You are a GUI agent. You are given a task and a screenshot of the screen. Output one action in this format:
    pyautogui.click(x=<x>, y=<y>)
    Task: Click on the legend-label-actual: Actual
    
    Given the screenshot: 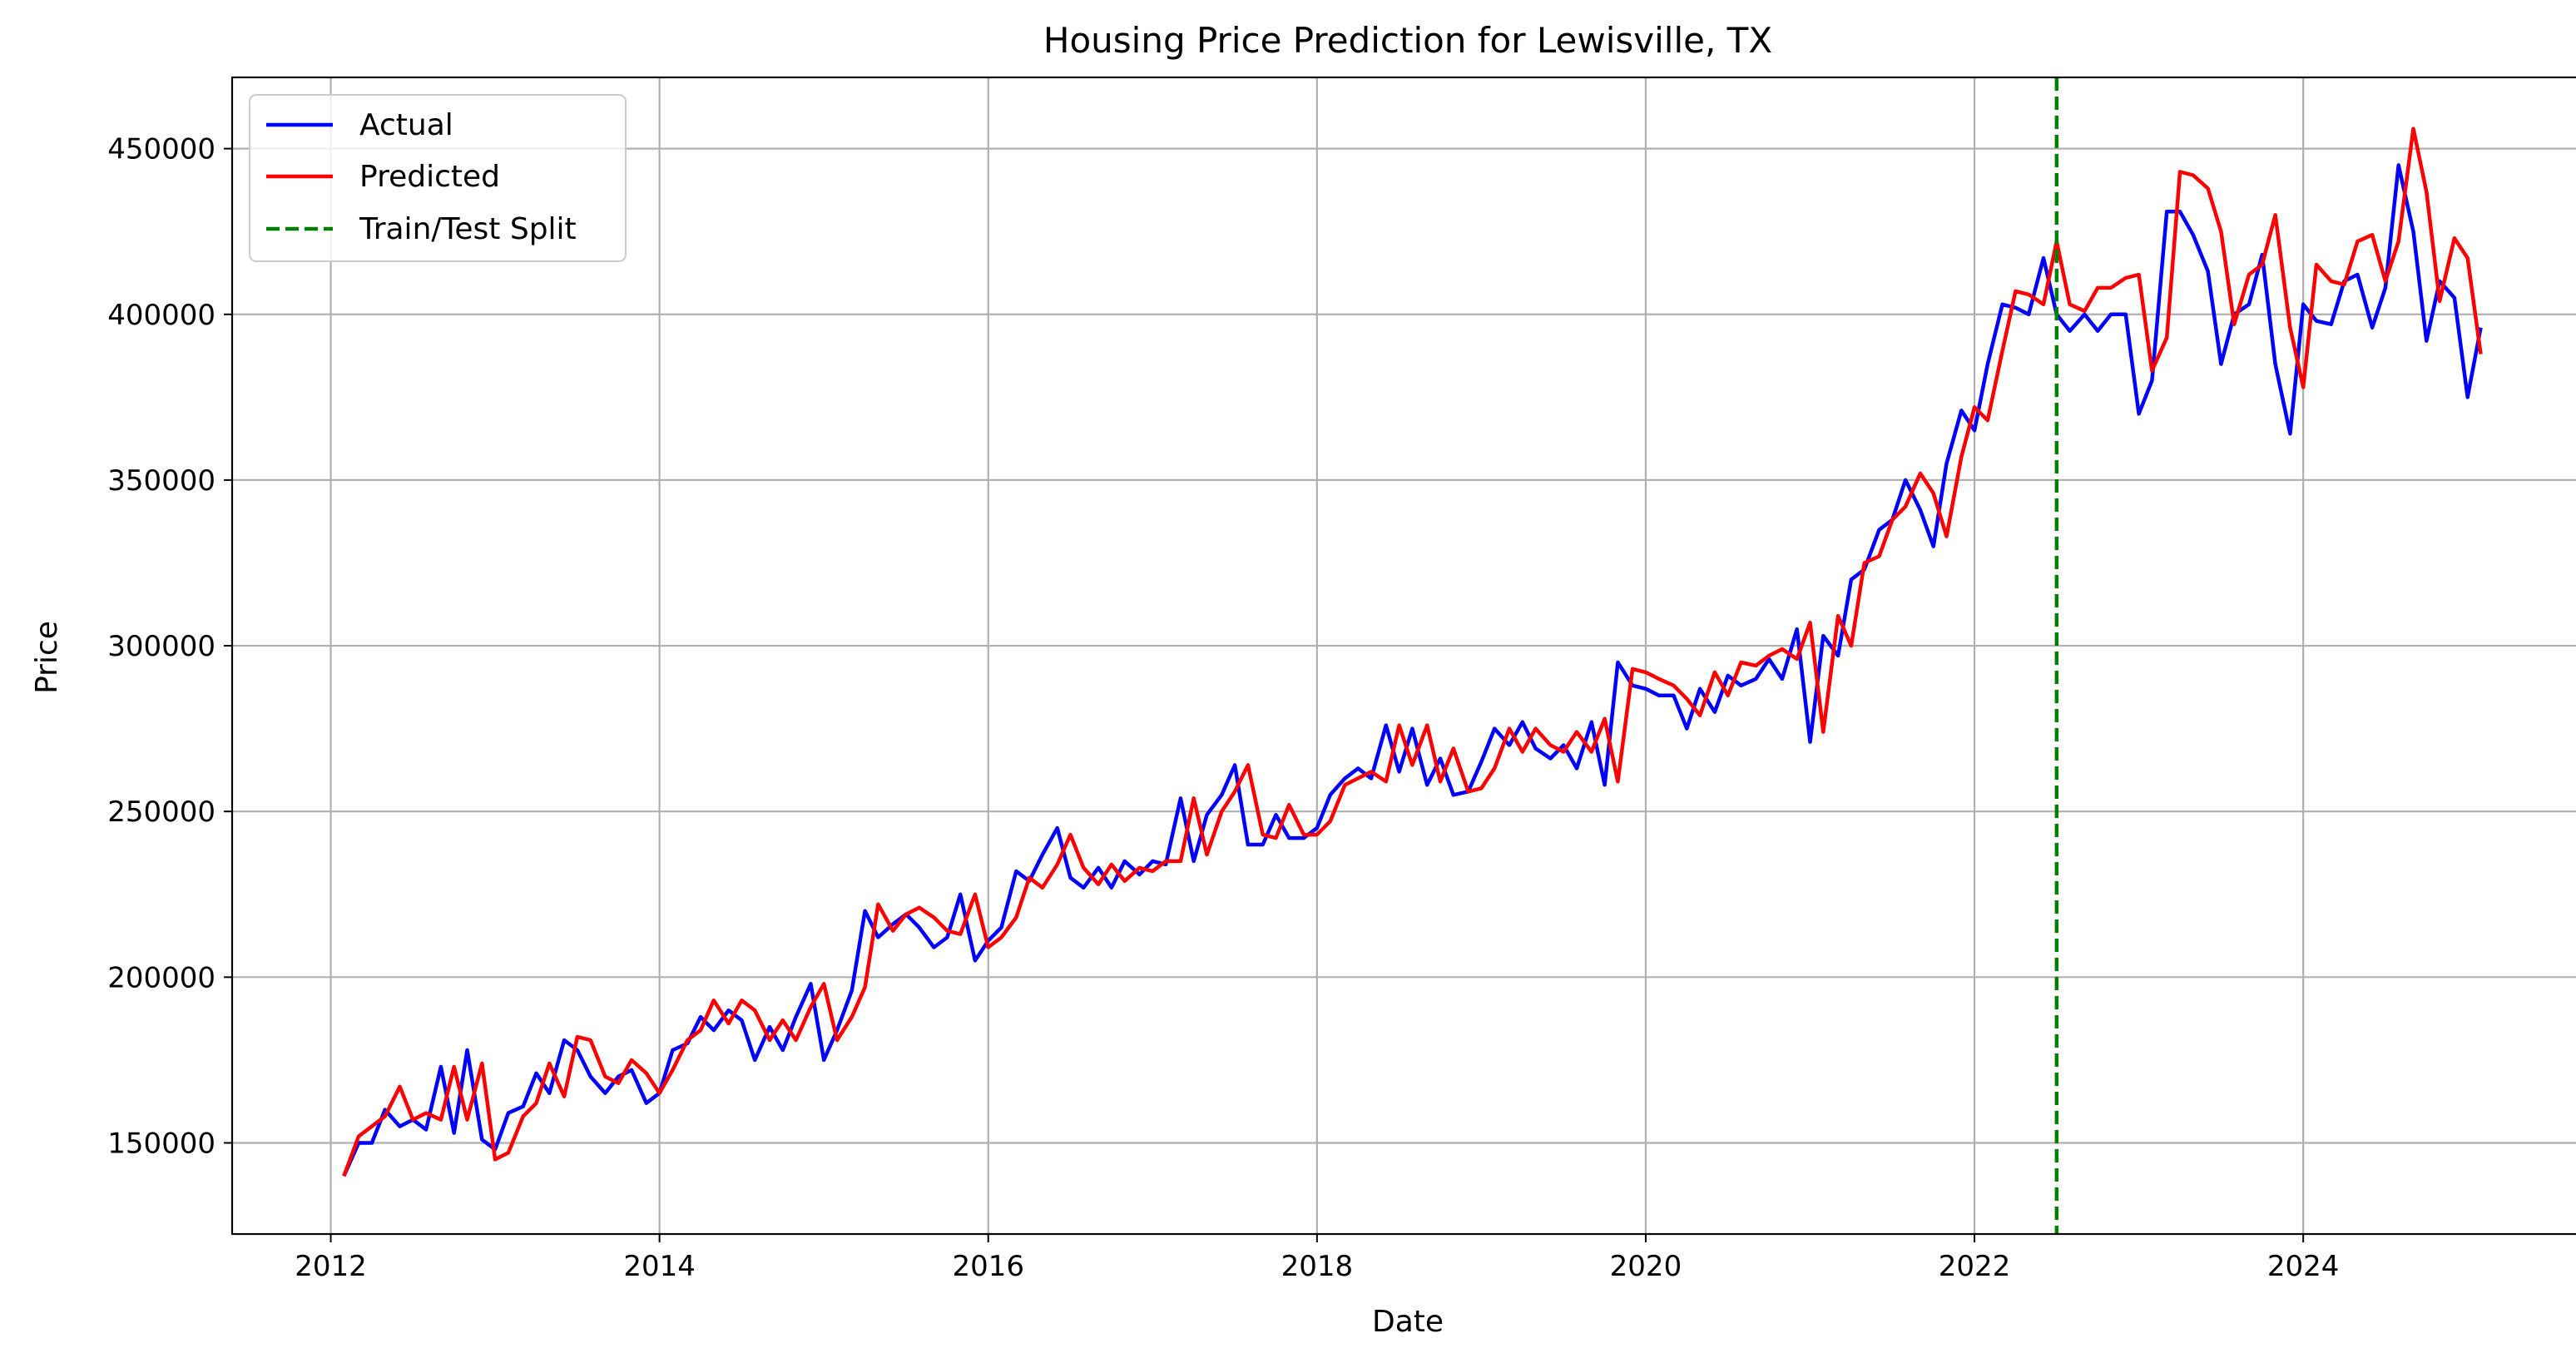 What is the action you would take?
    pyautogui.click(x=406, y=125)
    